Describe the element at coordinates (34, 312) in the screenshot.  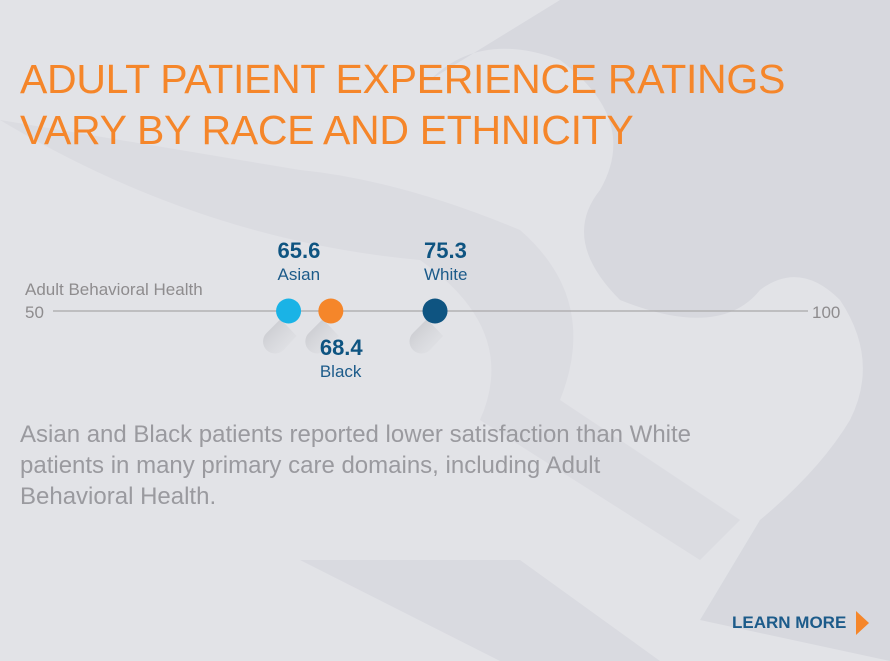
I see `tick-label-min: 50` at that location.